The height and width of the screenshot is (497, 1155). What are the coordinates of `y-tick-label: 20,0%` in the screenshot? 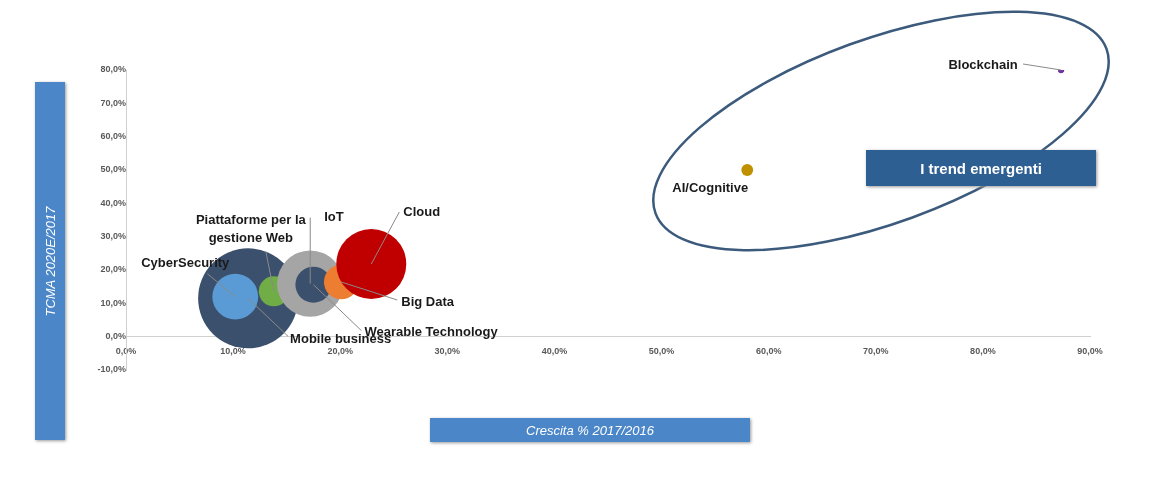 It's located at (113, 269).